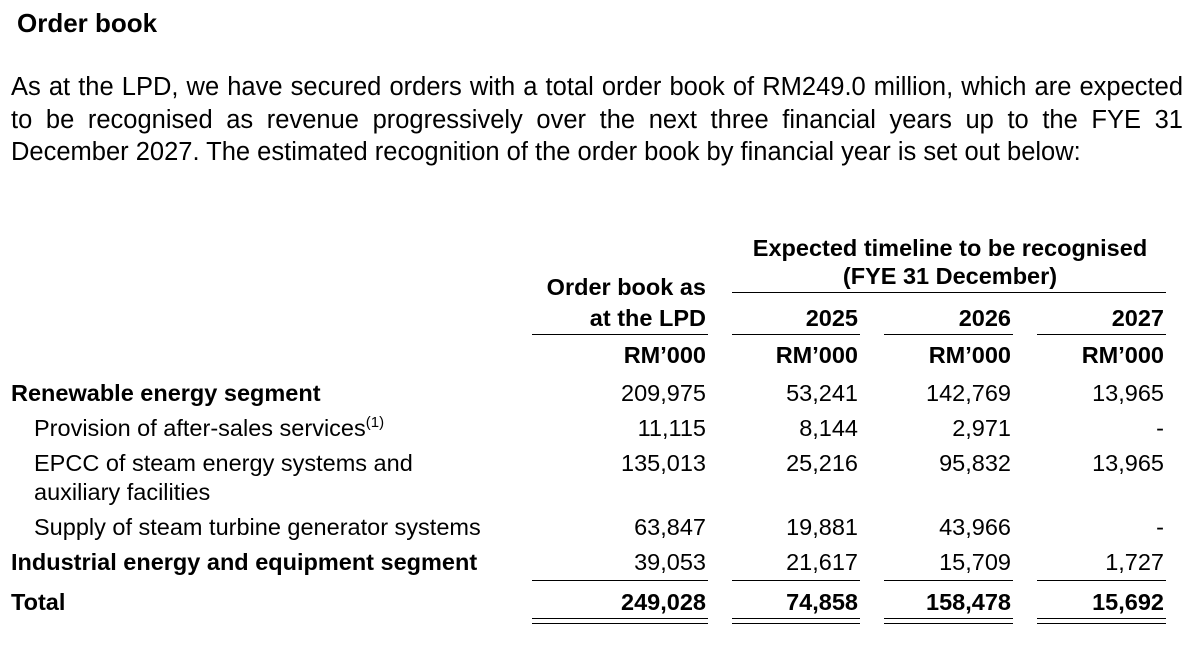 The width and height of the screenshot is (1200, 645). What do you see at coordinates (1101, 580) in the screenshot?
I see `total-top-rule-2027` at bounding box center [1101, 580].